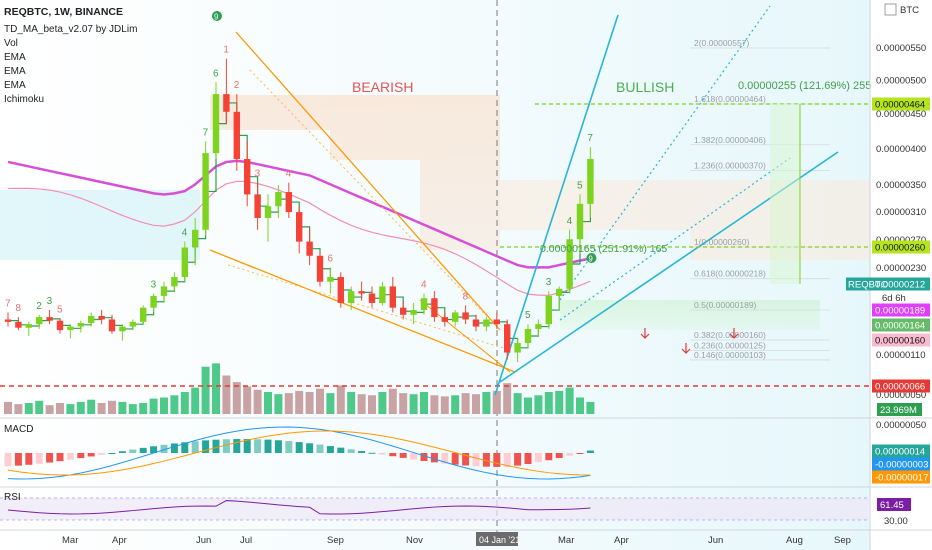 The height and width of the screenshot is (550, 932). I want to click on price-tag-label: 0.00000212, so click(900, 285).